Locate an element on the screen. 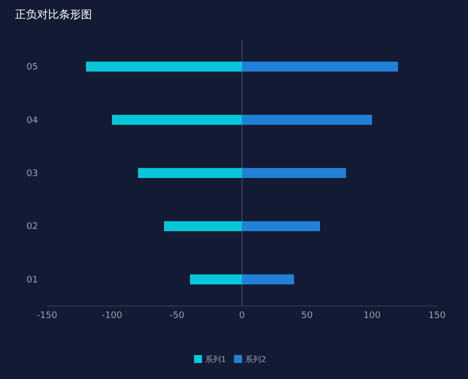  x-tick-label: -50 is located at coordinates (177, 316).